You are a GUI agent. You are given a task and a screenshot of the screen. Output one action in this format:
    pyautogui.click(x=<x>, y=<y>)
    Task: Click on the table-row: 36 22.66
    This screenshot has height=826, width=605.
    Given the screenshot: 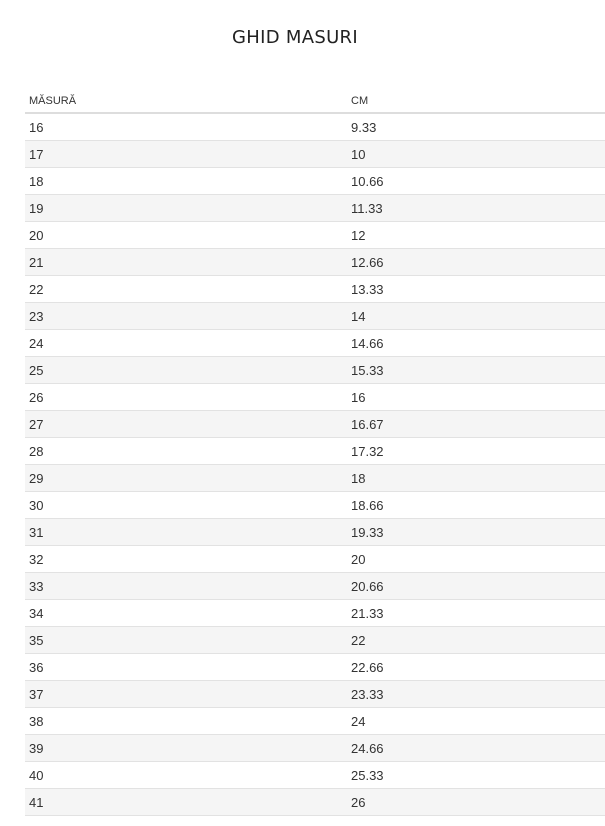 What is the action you would take?
    pyautogui.click(x=315, y=667)
    